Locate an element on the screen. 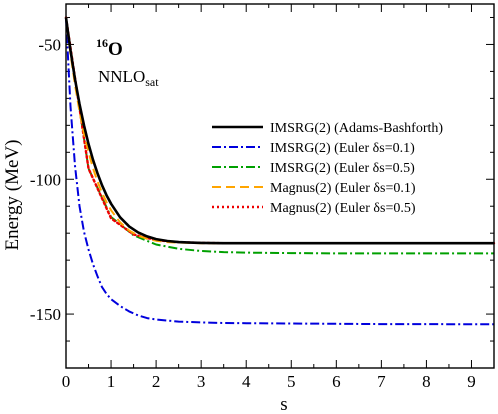 This screenshot has height=414, width=498. x-tick-label: 3 is located at coordinates (201, 381).